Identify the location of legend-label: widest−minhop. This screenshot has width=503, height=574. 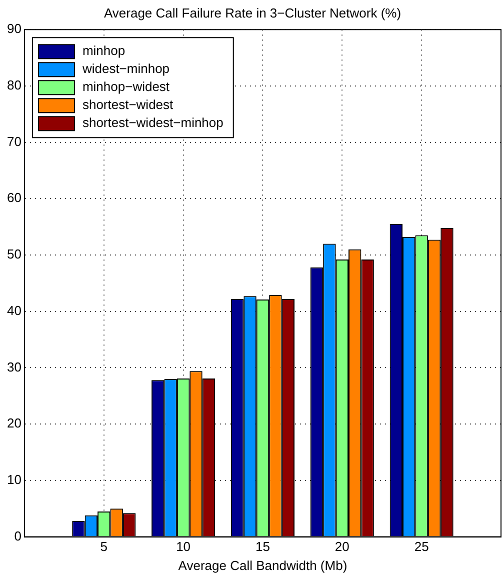
(125, 68).